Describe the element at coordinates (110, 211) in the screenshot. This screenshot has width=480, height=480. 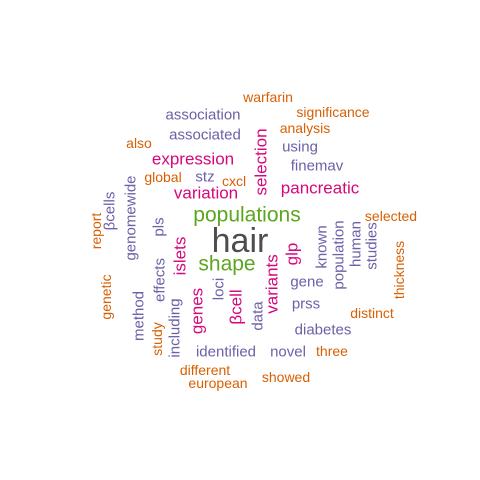
I see `word-bcells: βcells` at that location.